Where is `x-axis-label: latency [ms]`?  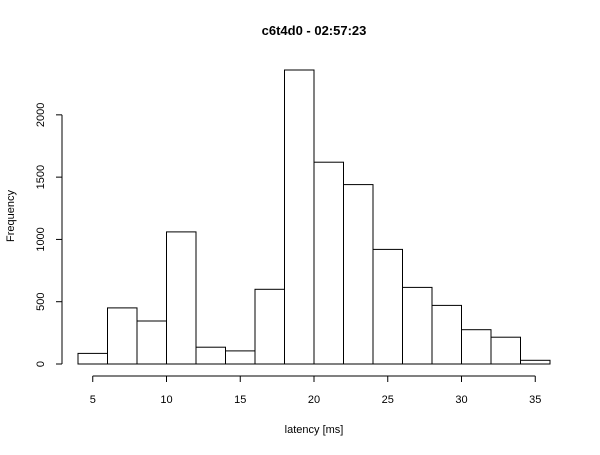 x-axis-label: latency [ms] is located at coordinates (314, 430).